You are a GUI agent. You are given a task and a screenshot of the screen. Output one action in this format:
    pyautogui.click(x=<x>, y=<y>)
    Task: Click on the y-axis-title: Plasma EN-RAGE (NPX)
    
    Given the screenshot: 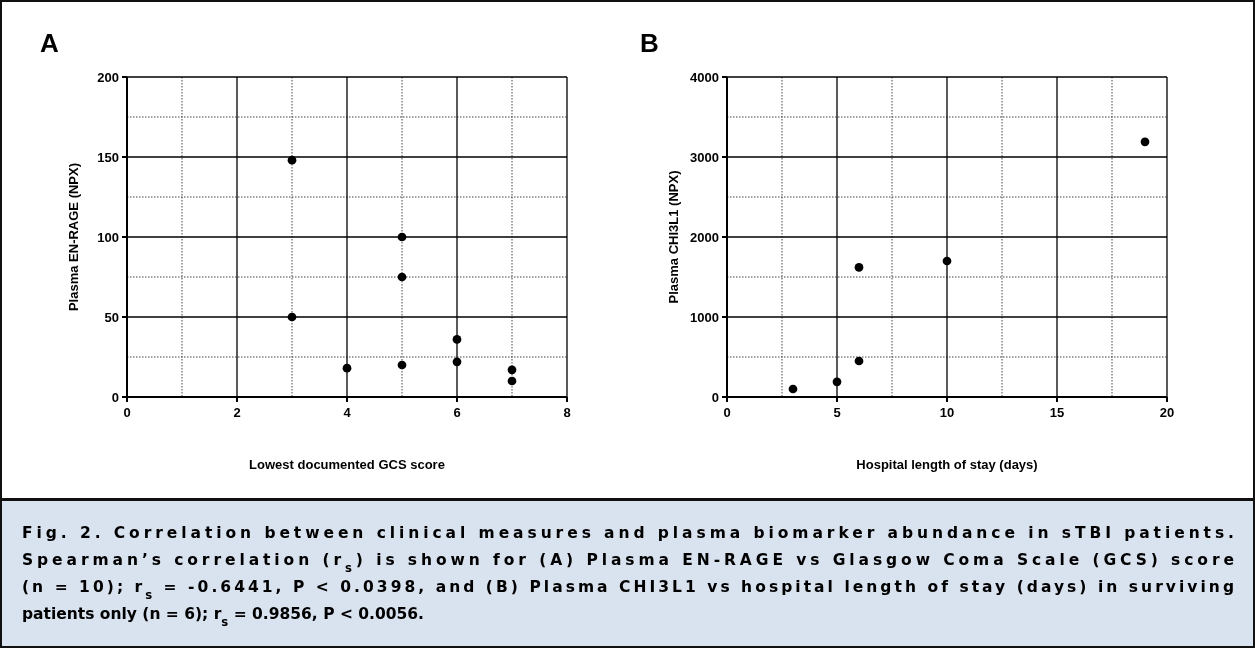 What is the action you would take?
    pyautogui.click(x=73, y=237)
    